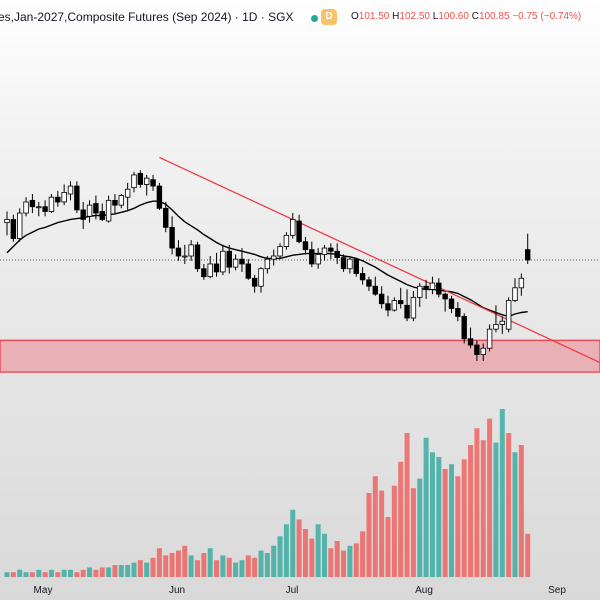 The height and width of the screenshot is (600, 600). I want to click on support-zone, so click(300, 356).